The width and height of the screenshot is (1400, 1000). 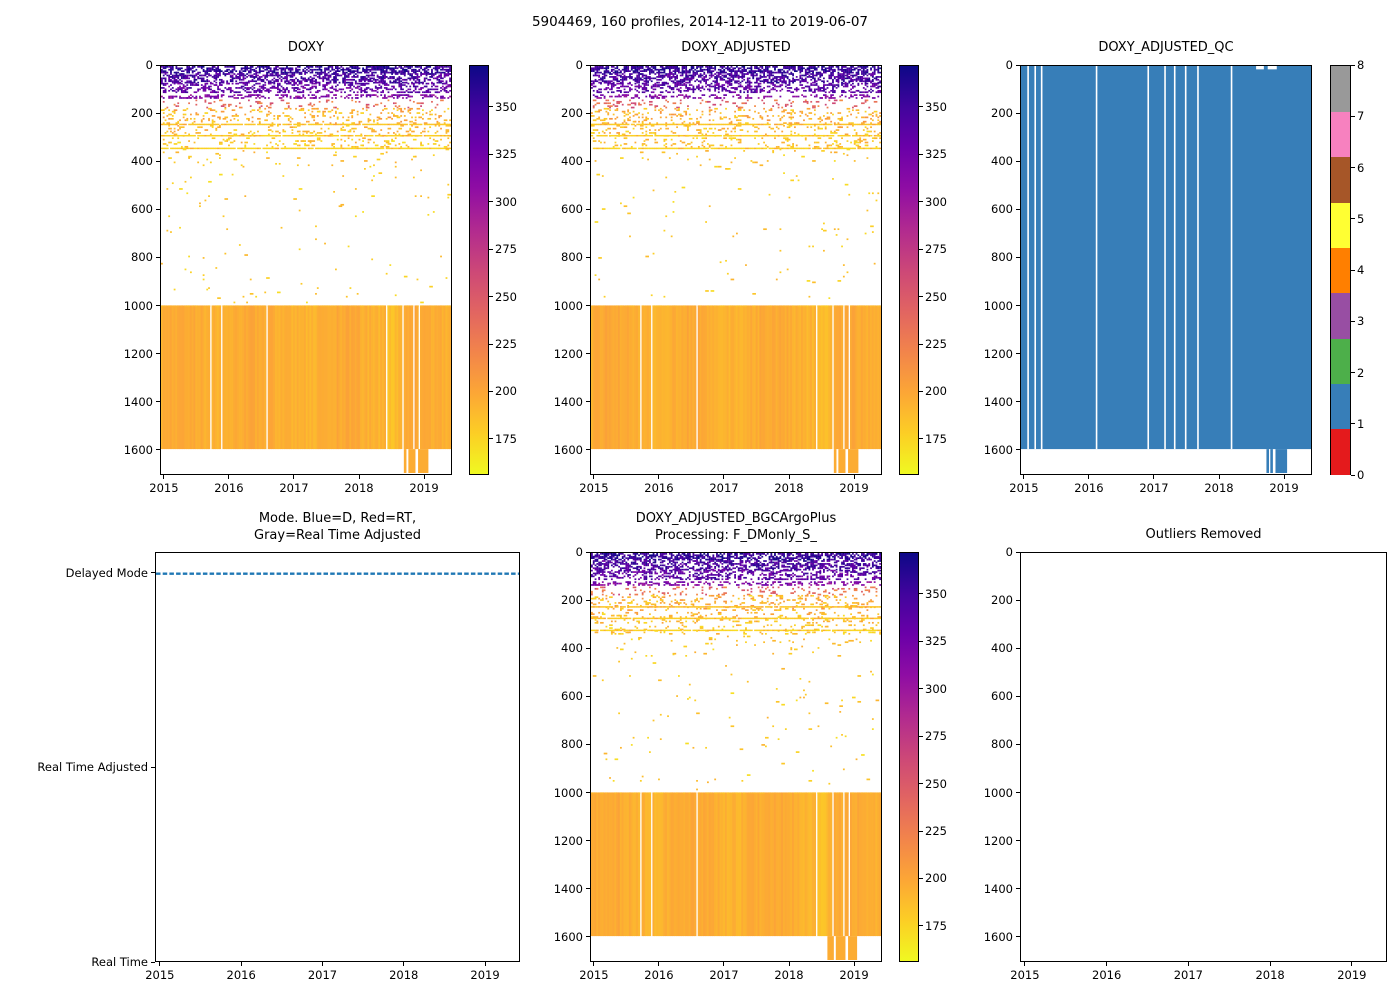 I want to click on y-tick-label: 400, so click(x=142, y=161).